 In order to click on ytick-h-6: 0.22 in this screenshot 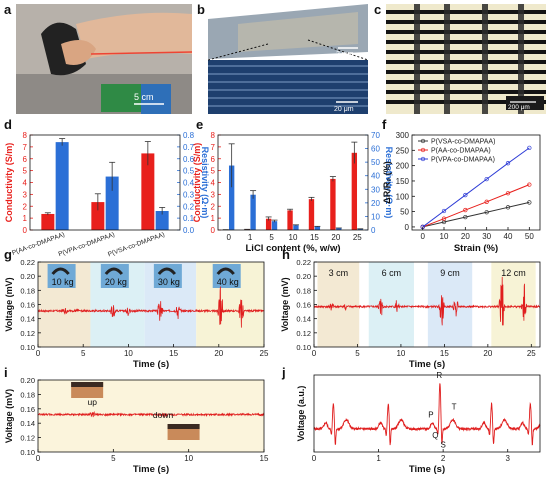, I will do `click(303, 262)`.